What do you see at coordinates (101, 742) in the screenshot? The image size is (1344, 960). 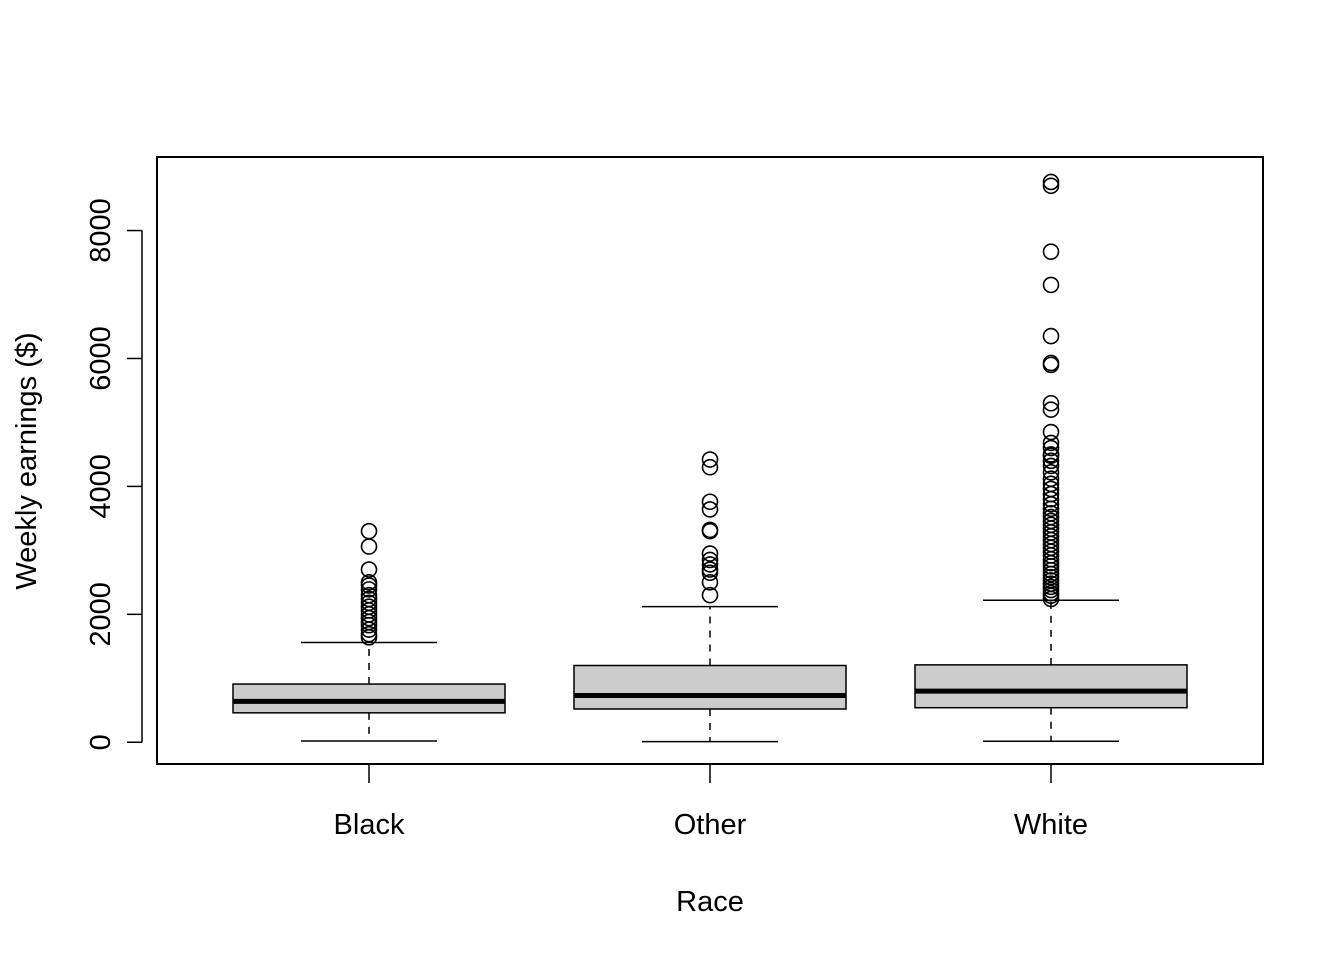 I see `y-tick-label: 0` at bounding box center [101, 742].